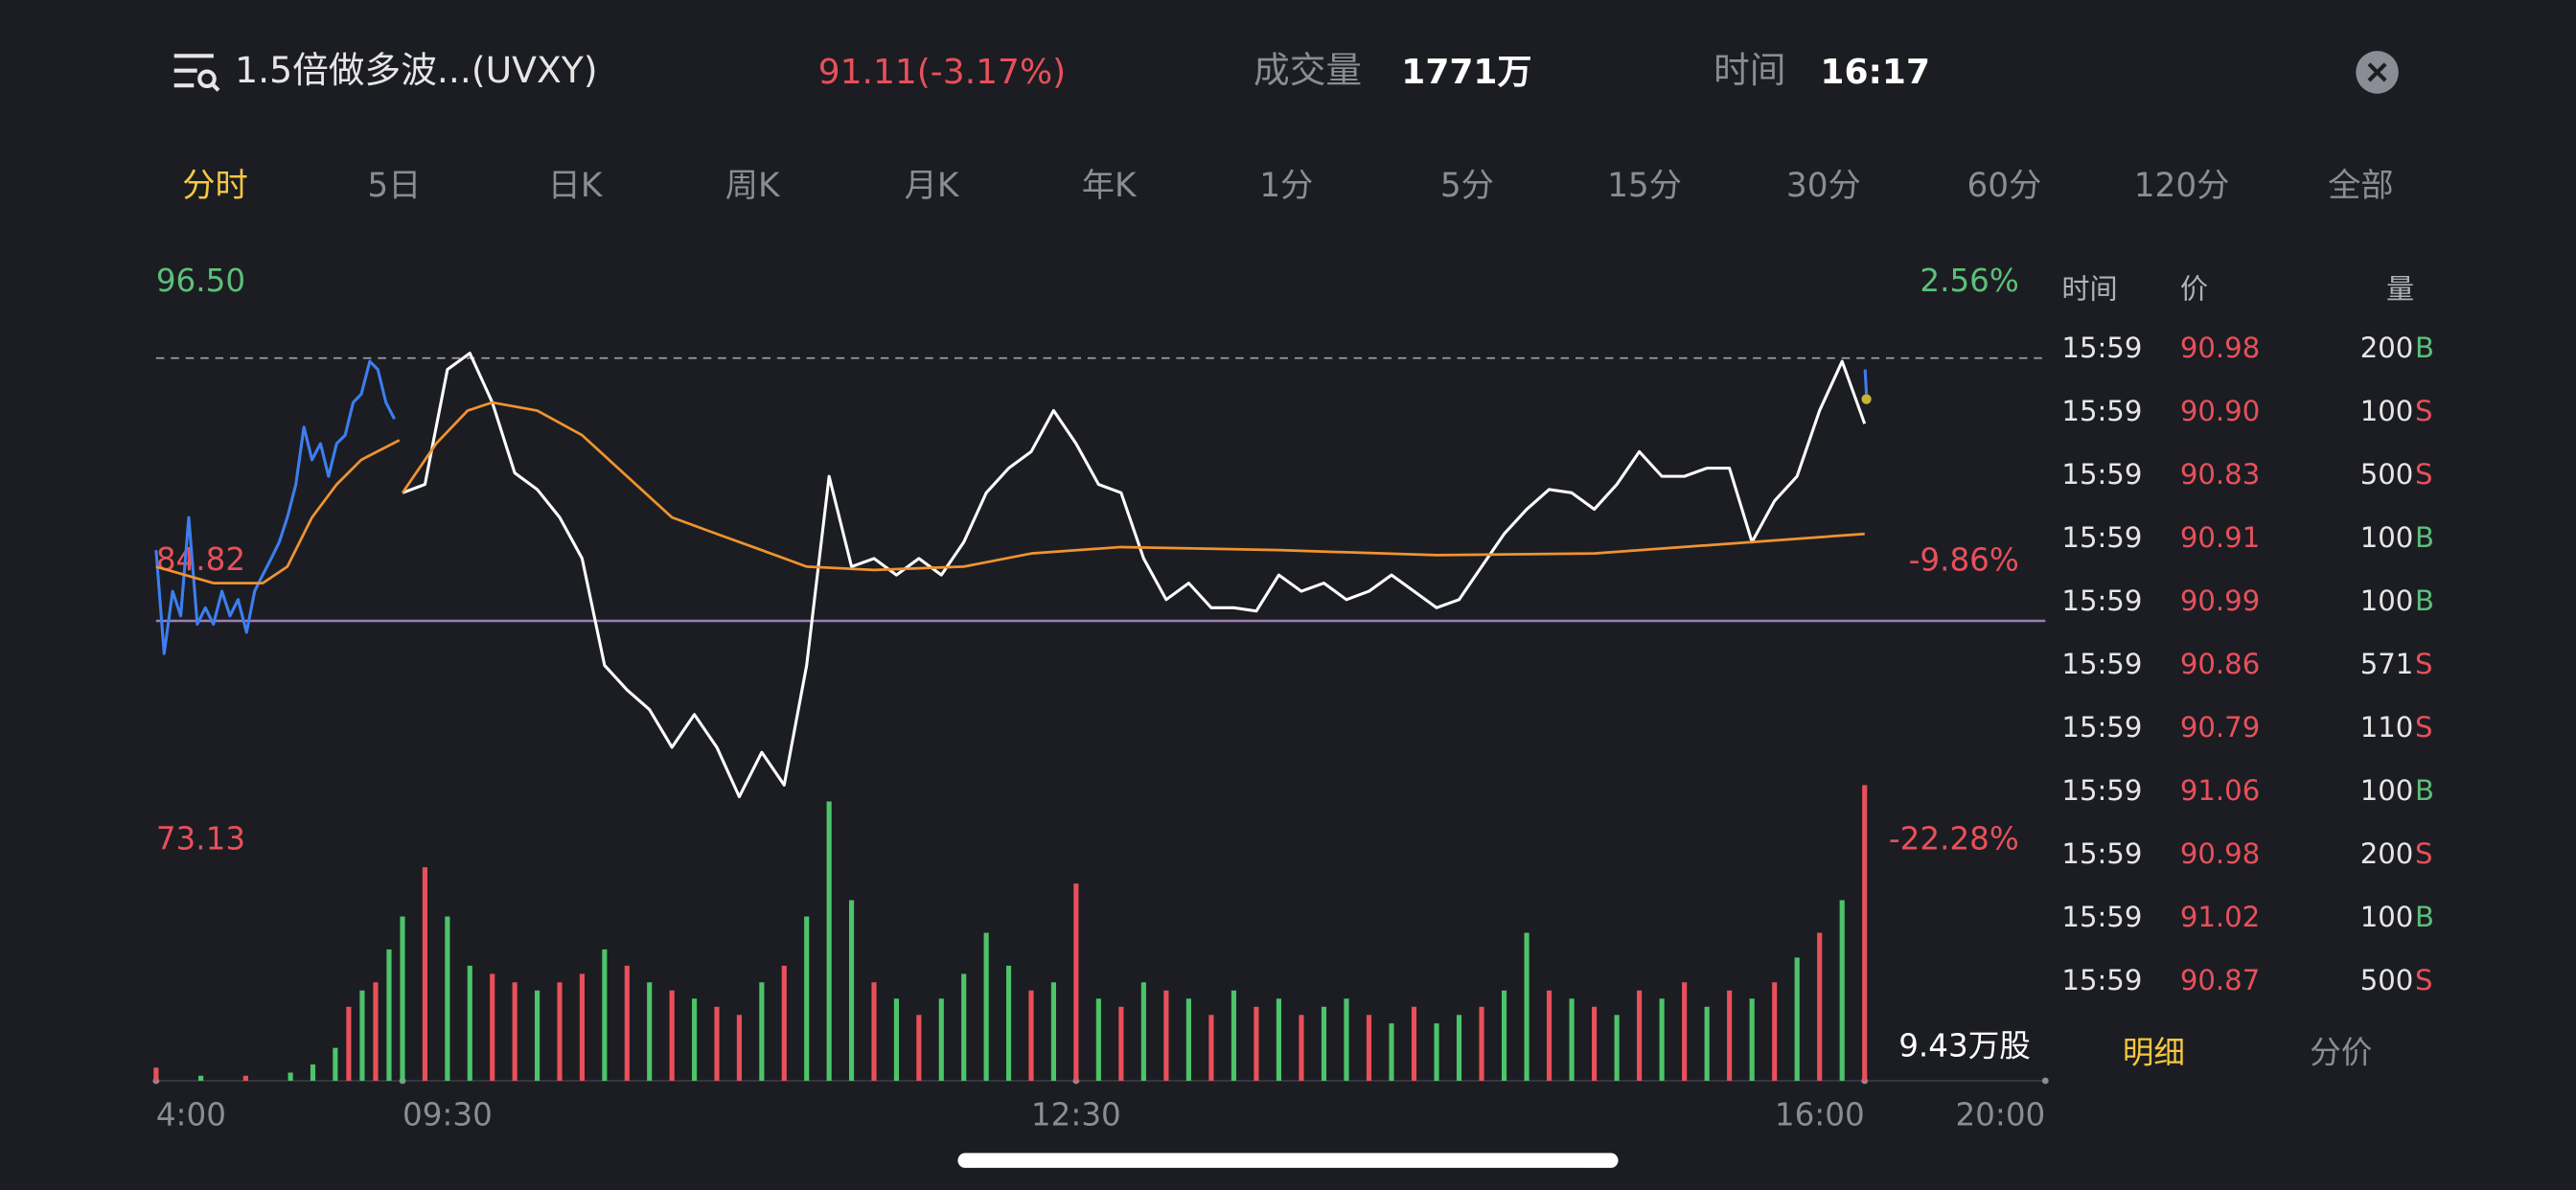 This screenshot has height=1190, width=2576. What do you see at coordinates (2387, 664) in the screenshot?
I see `trade-volume: 571` at bounding box center [2387, 664].